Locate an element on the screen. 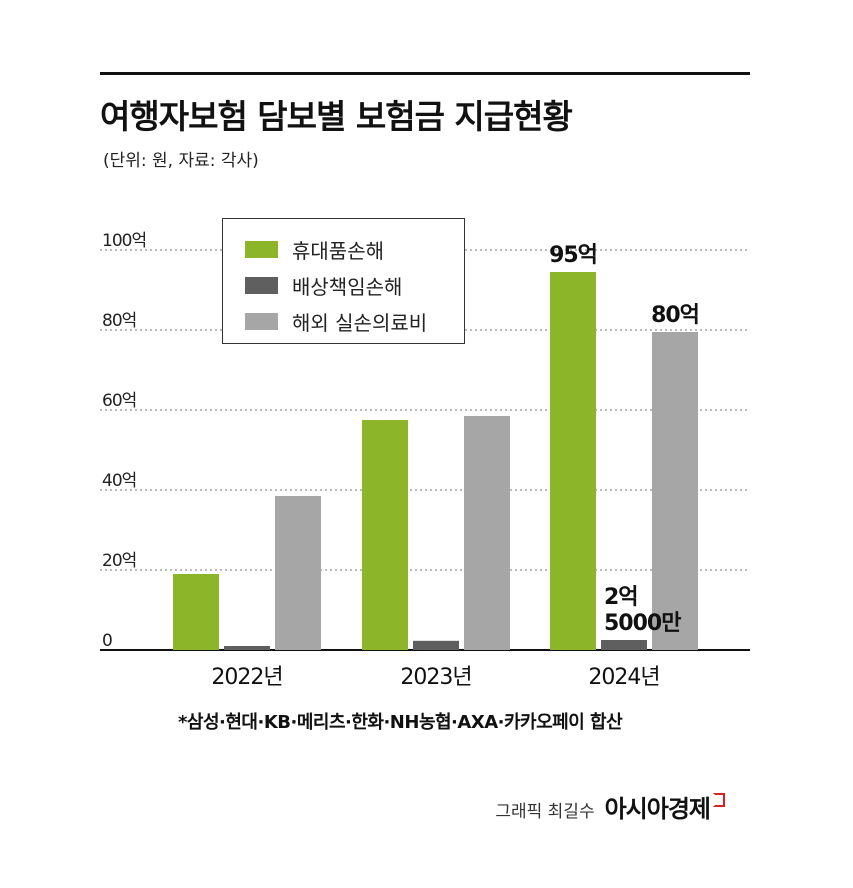 This screenshot has width=853, height=888. brand-mark-icon is located at coordinates (719, 800).